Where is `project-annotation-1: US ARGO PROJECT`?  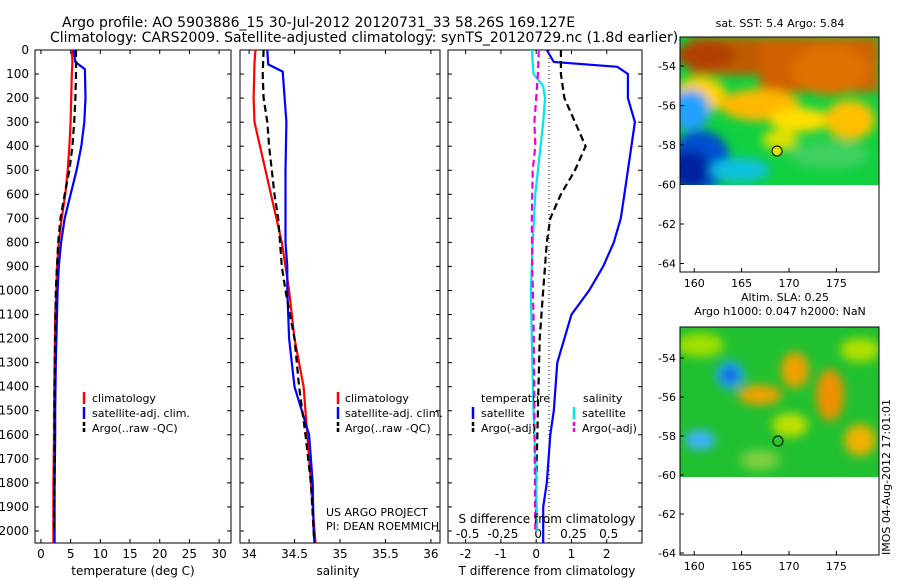
project-annotation-1: US ARGO PROJECT is located at coordinates (377, 512).